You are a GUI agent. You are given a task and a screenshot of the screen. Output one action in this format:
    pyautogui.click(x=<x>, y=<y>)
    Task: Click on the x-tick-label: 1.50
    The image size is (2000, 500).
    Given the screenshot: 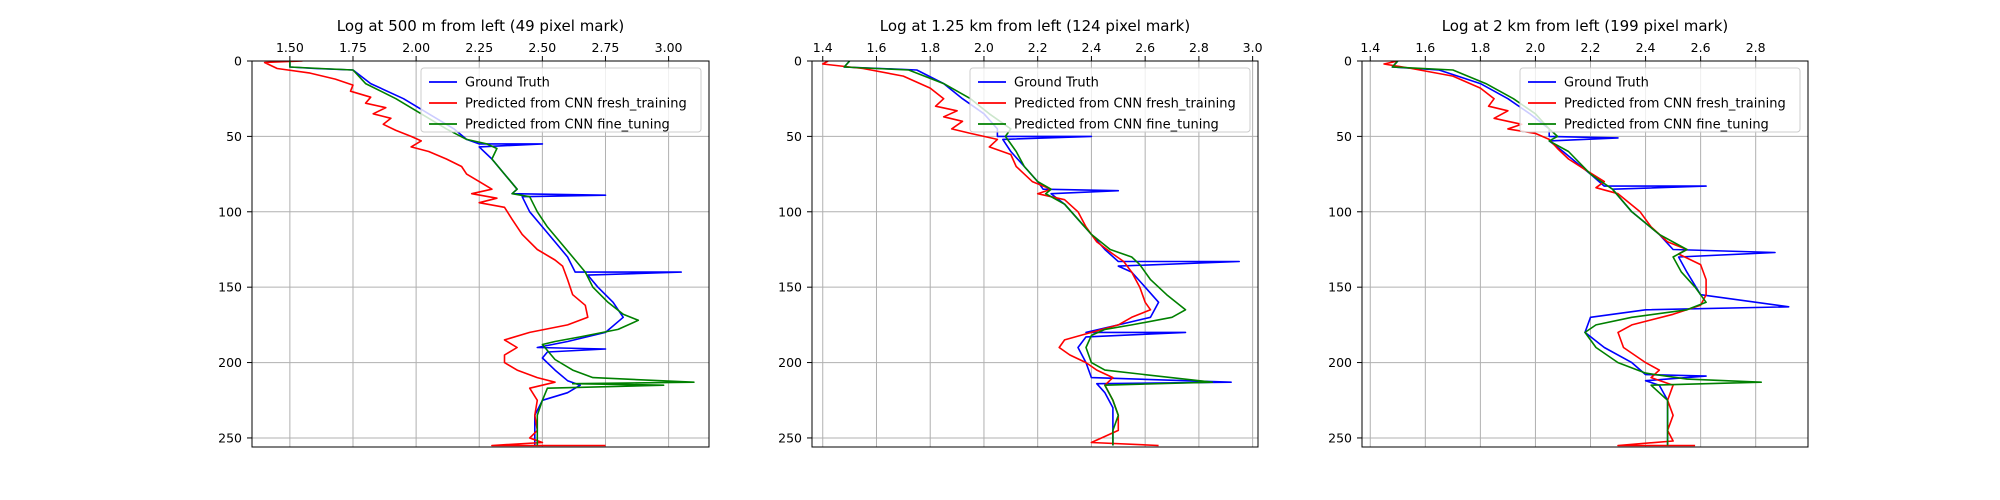 What is the action you would take?
    pyautogui.click(x=290, y=47)
    